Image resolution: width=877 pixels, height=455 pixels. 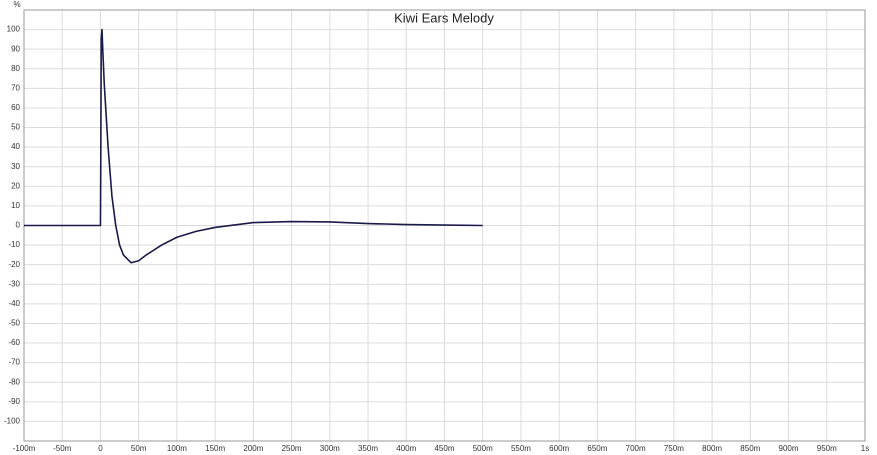 I want to click on x-tick-label: 200m, so click(x=253, y=448).